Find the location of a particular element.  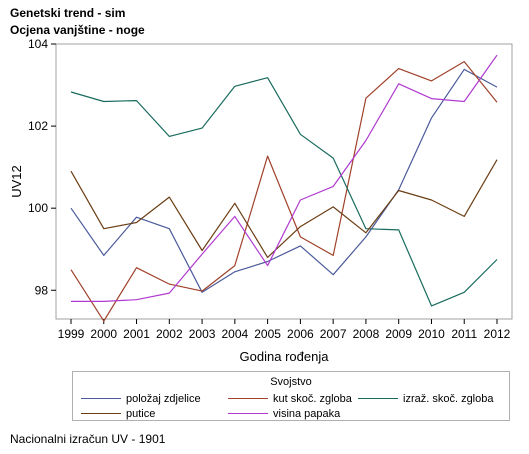

legend-label: položaj zdjelice is located at coordinates (163, 399).